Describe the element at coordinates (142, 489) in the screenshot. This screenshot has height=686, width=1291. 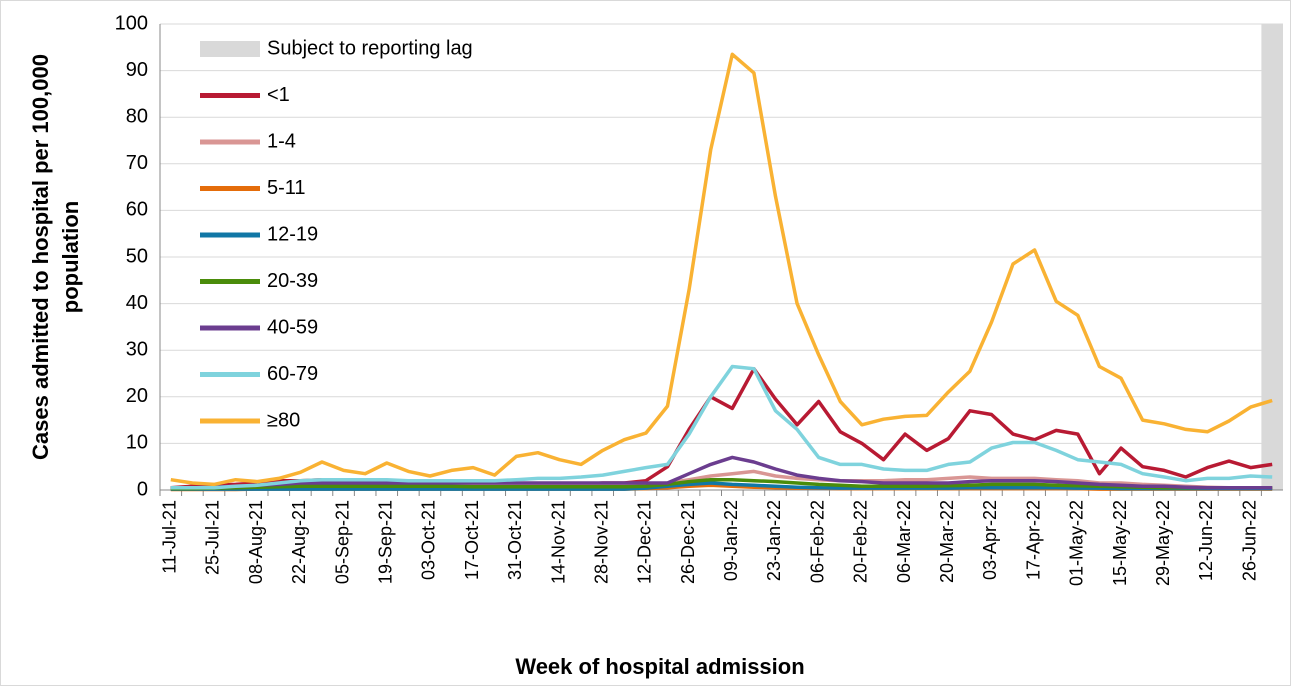
I see `y-tick-label: 0` at that location.